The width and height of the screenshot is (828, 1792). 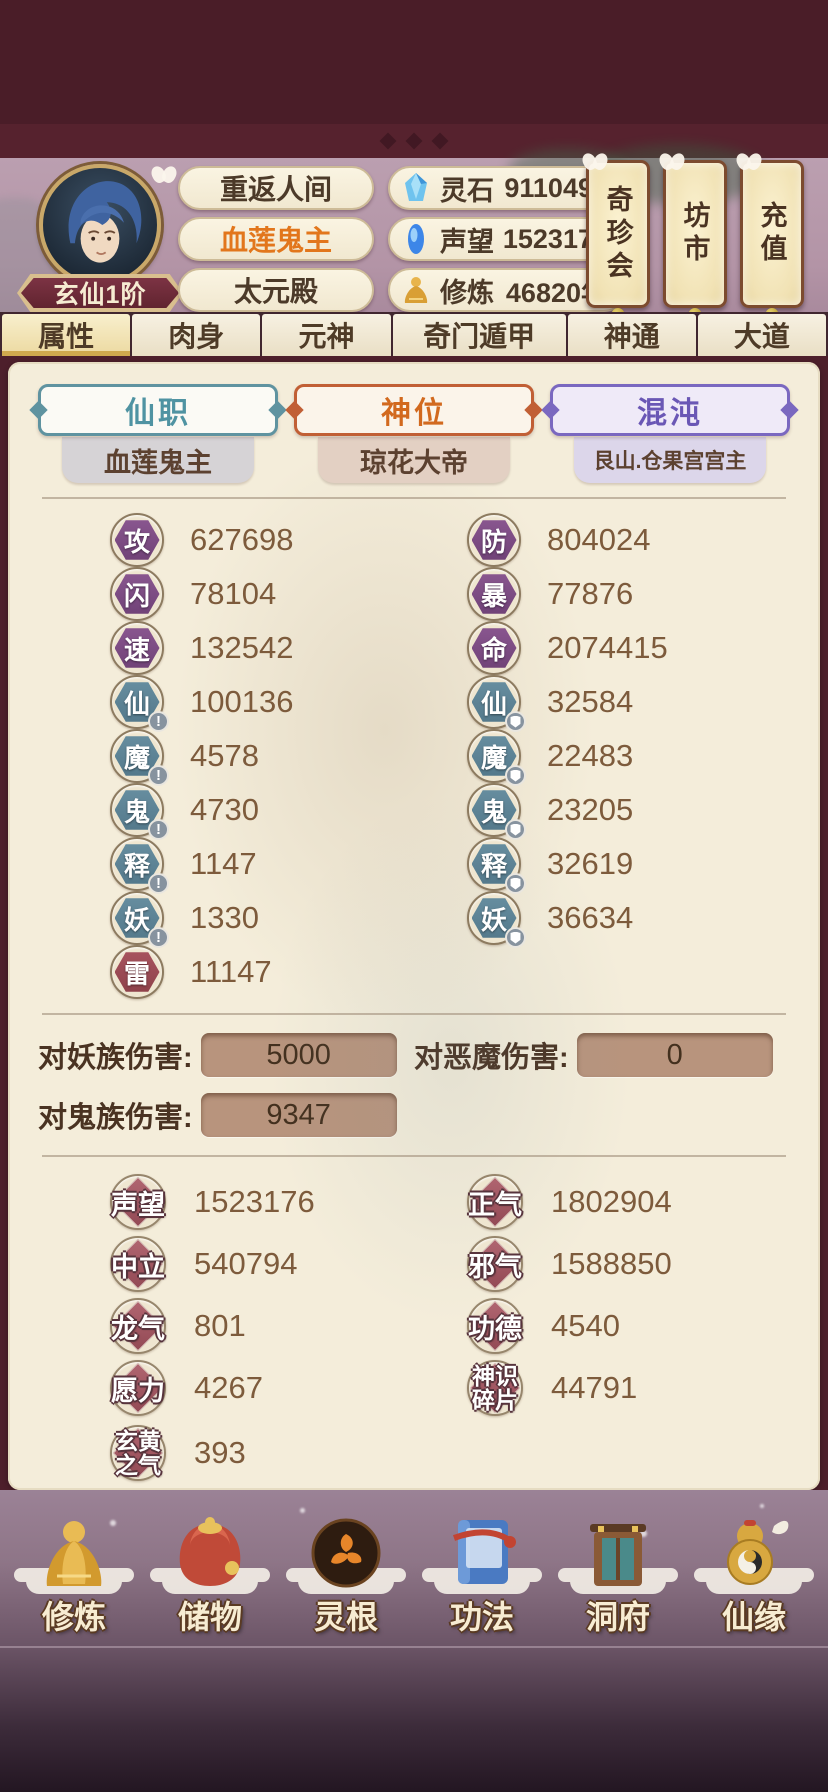 What do you see at coordinates (618, 1569) in the screenshot?
I see `nav-cave-abode: 洞府` at bounding box center [618, 1569].